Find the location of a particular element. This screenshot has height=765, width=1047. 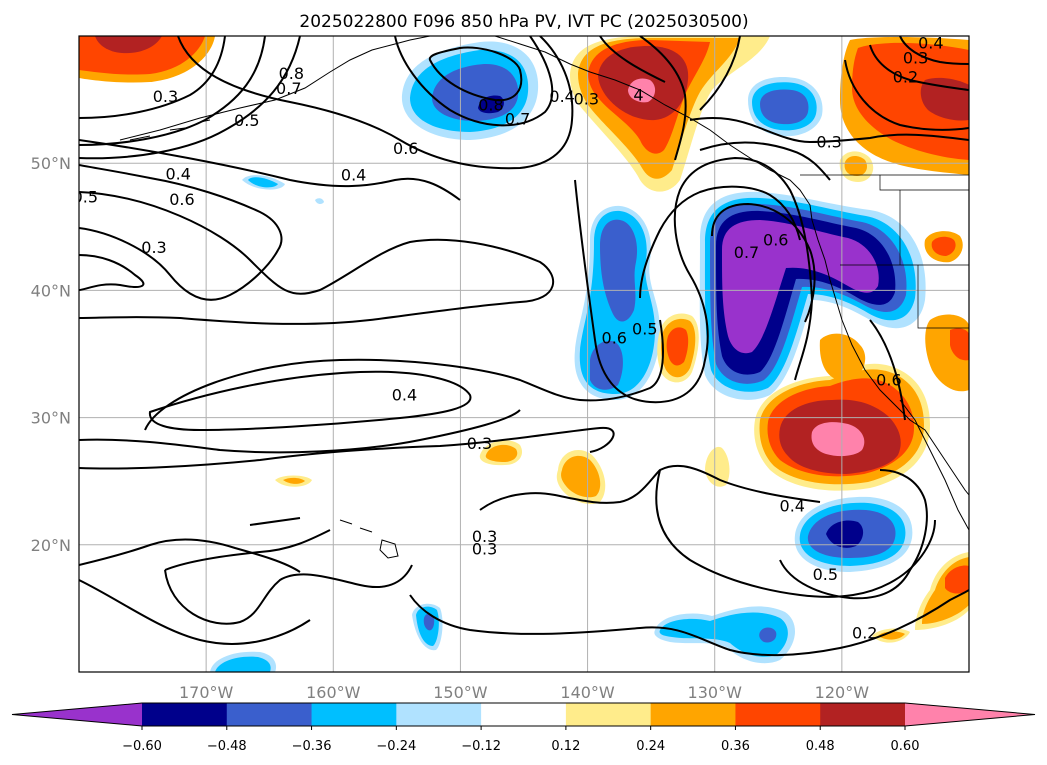

coastline-alaska-gulf is located at coordinates (653, 128).